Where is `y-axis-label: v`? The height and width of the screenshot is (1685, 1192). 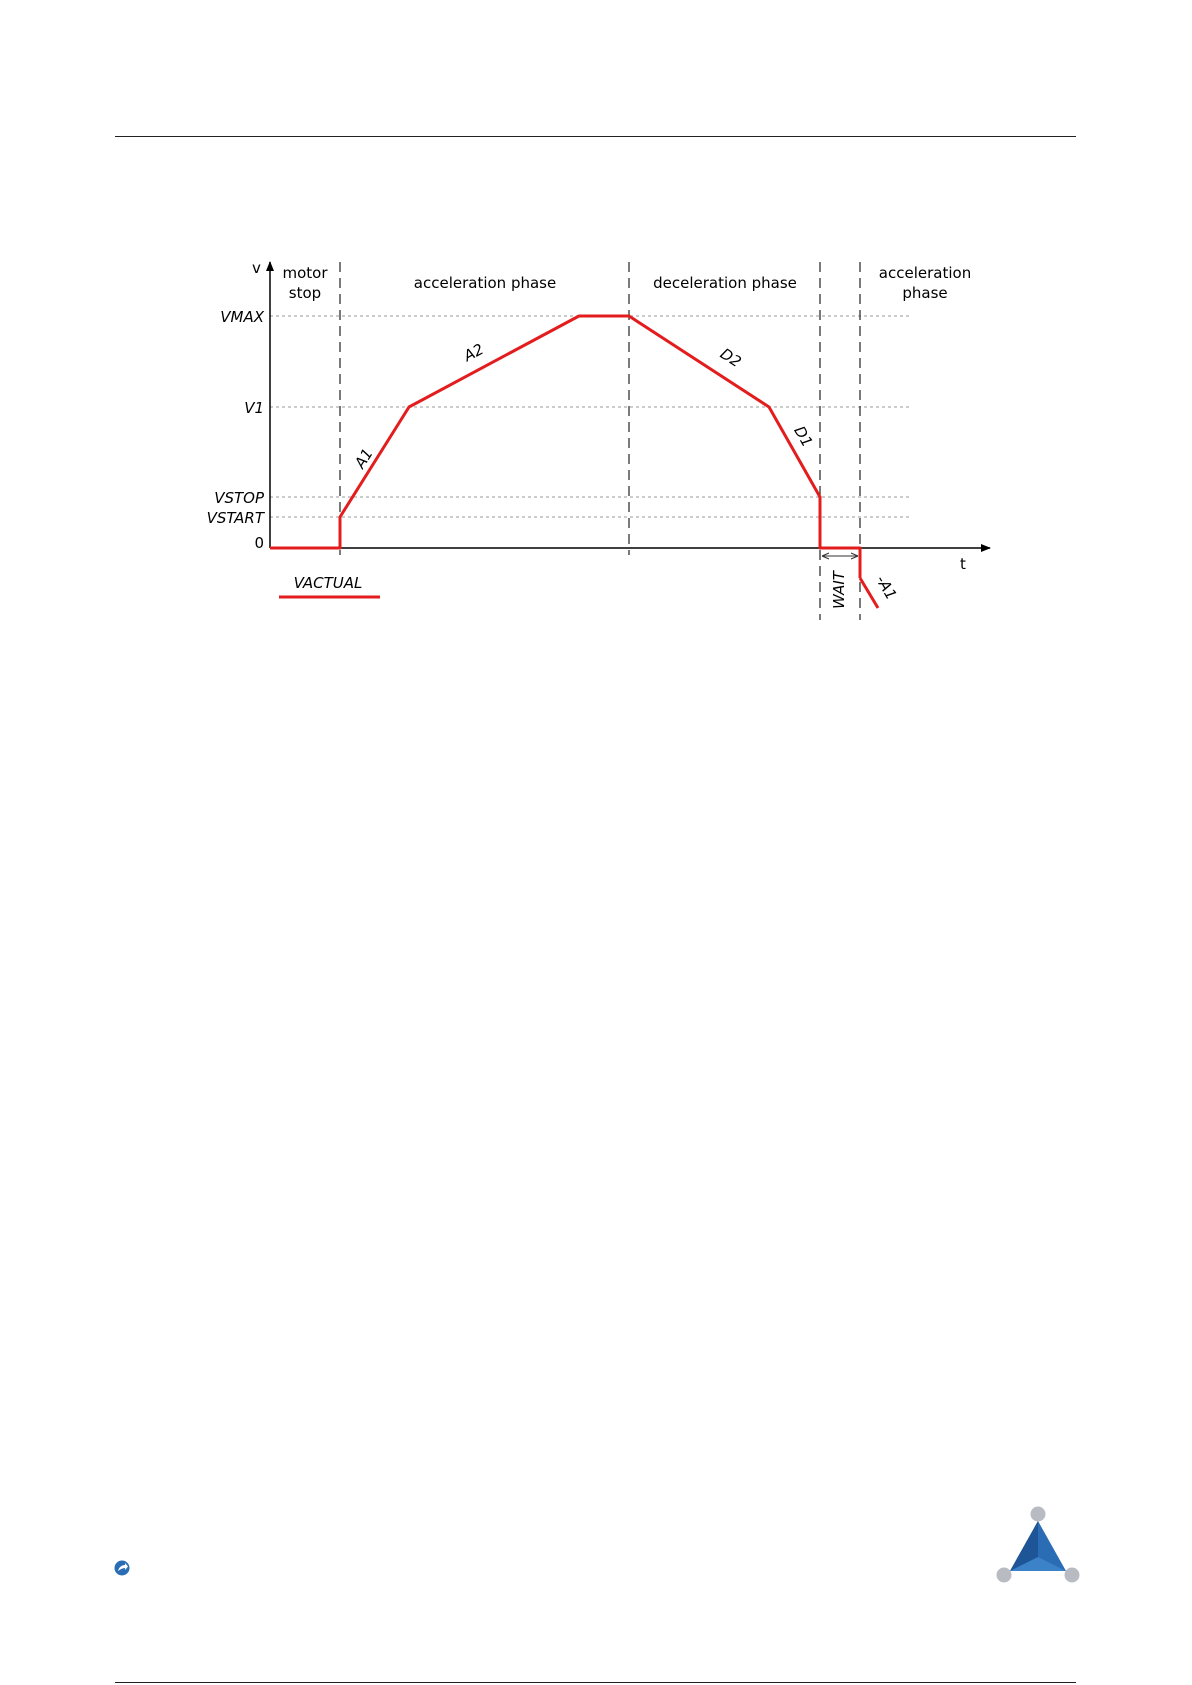
y-axis-label: v is located at coordinates (256, 268).